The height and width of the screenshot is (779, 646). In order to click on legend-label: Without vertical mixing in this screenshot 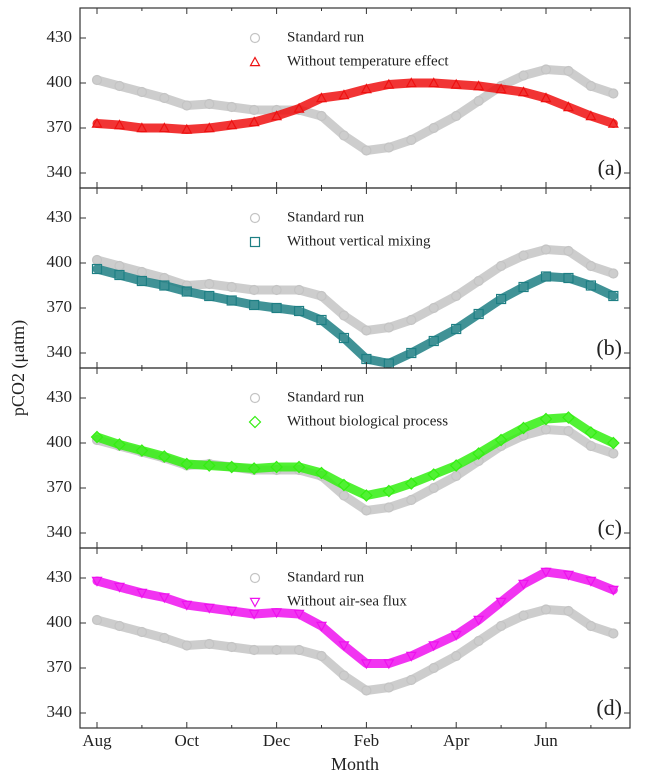, I will do `click(359, 241)`.